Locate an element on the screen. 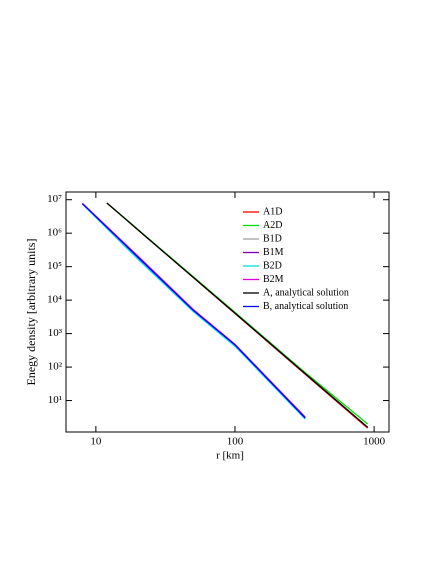 Image resolution: width=436 pixels, height=564 pixels. legend-label: B1D is located at coordinates (272, 238).